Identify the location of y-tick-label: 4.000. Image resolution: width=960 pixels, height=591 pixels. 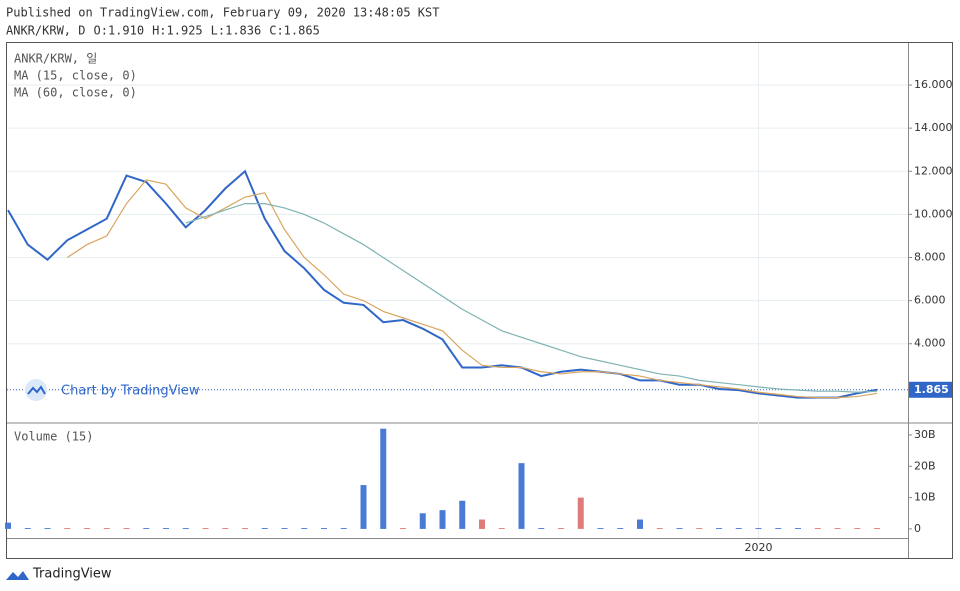
(930, 343).